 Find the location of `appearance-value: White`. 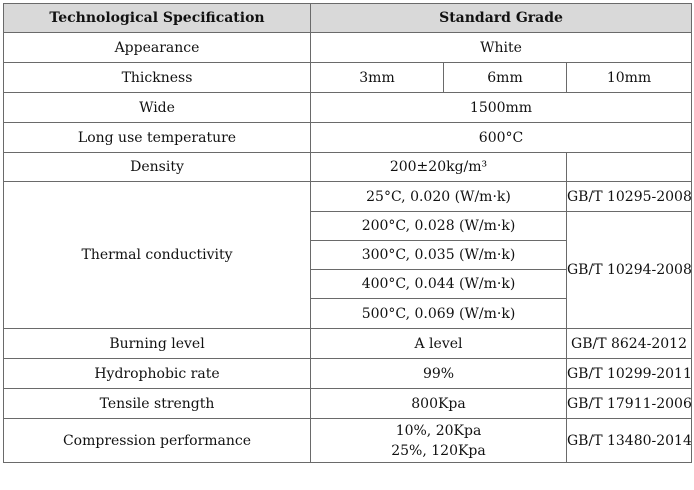

appearance-value: White is located at coordinates (501, 47).